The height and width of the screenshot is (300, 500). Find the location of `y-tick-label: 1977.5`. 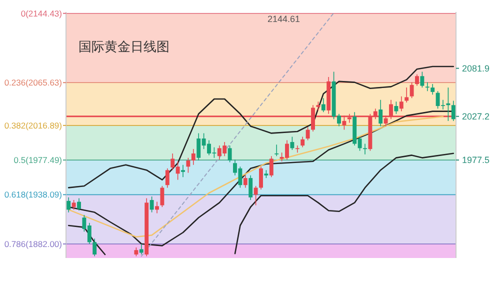

y-tick-label: 1977.5 is located at coordinates (476, 160).